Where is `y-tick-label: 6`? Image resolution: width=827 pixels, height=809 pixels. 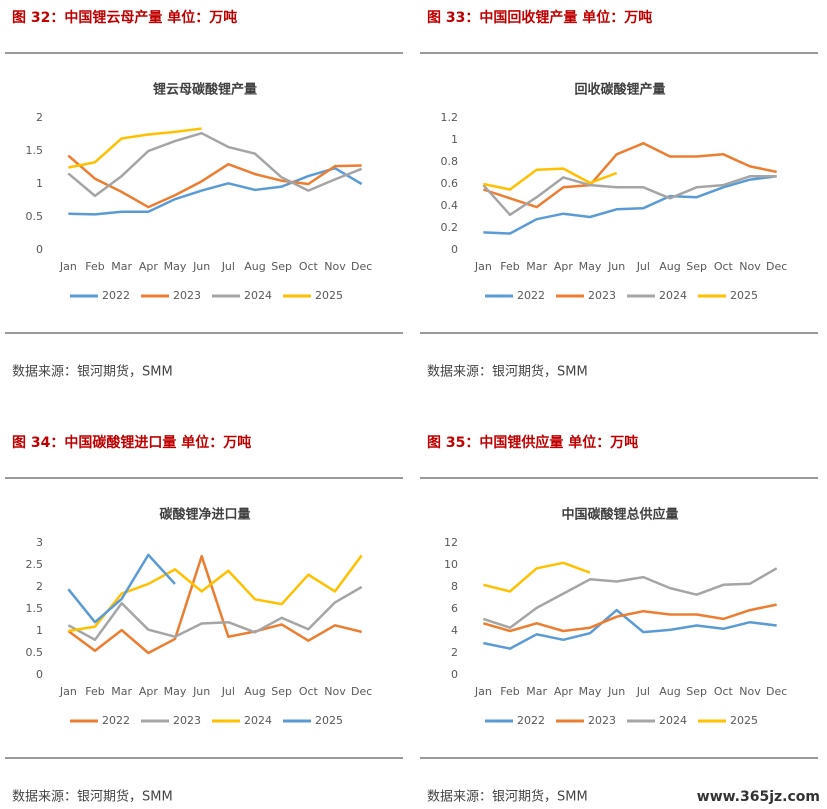
y-tick-label: 6 is located at coordinates (454, 608).